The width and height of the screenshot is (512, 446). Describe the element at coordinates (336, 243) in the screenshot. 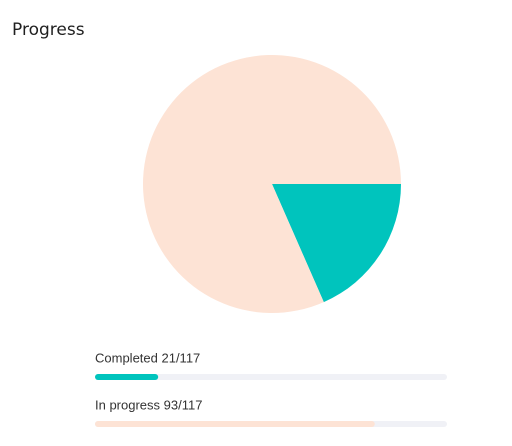

I see `pie-slice` at that location.